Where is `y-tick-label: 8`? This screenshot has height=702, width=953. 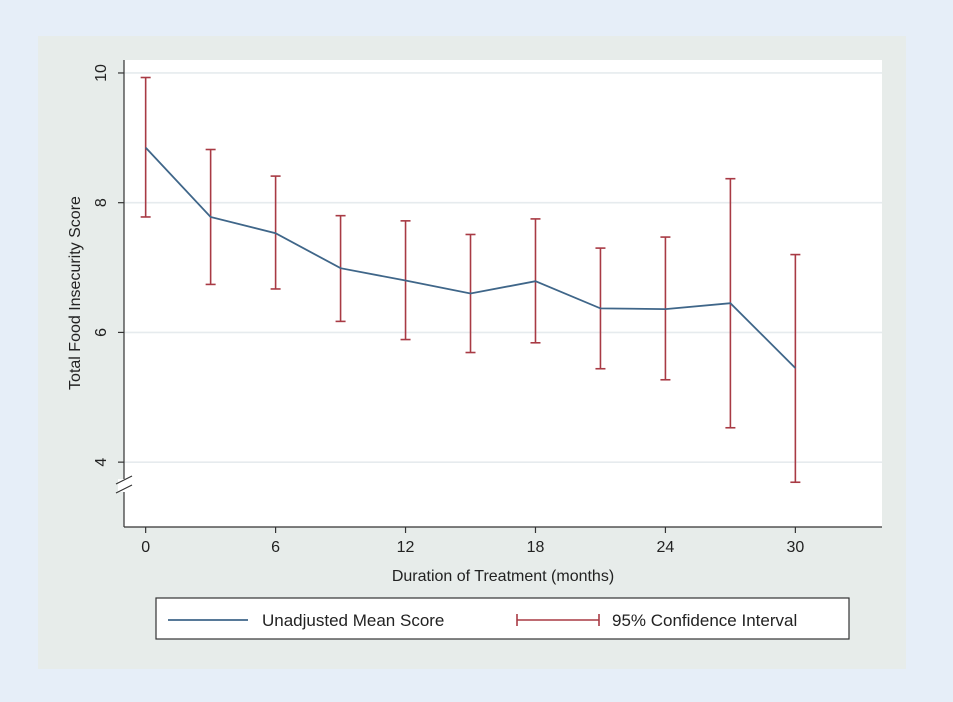
y-tick-label: 8 is located at coordinates (101, 202).